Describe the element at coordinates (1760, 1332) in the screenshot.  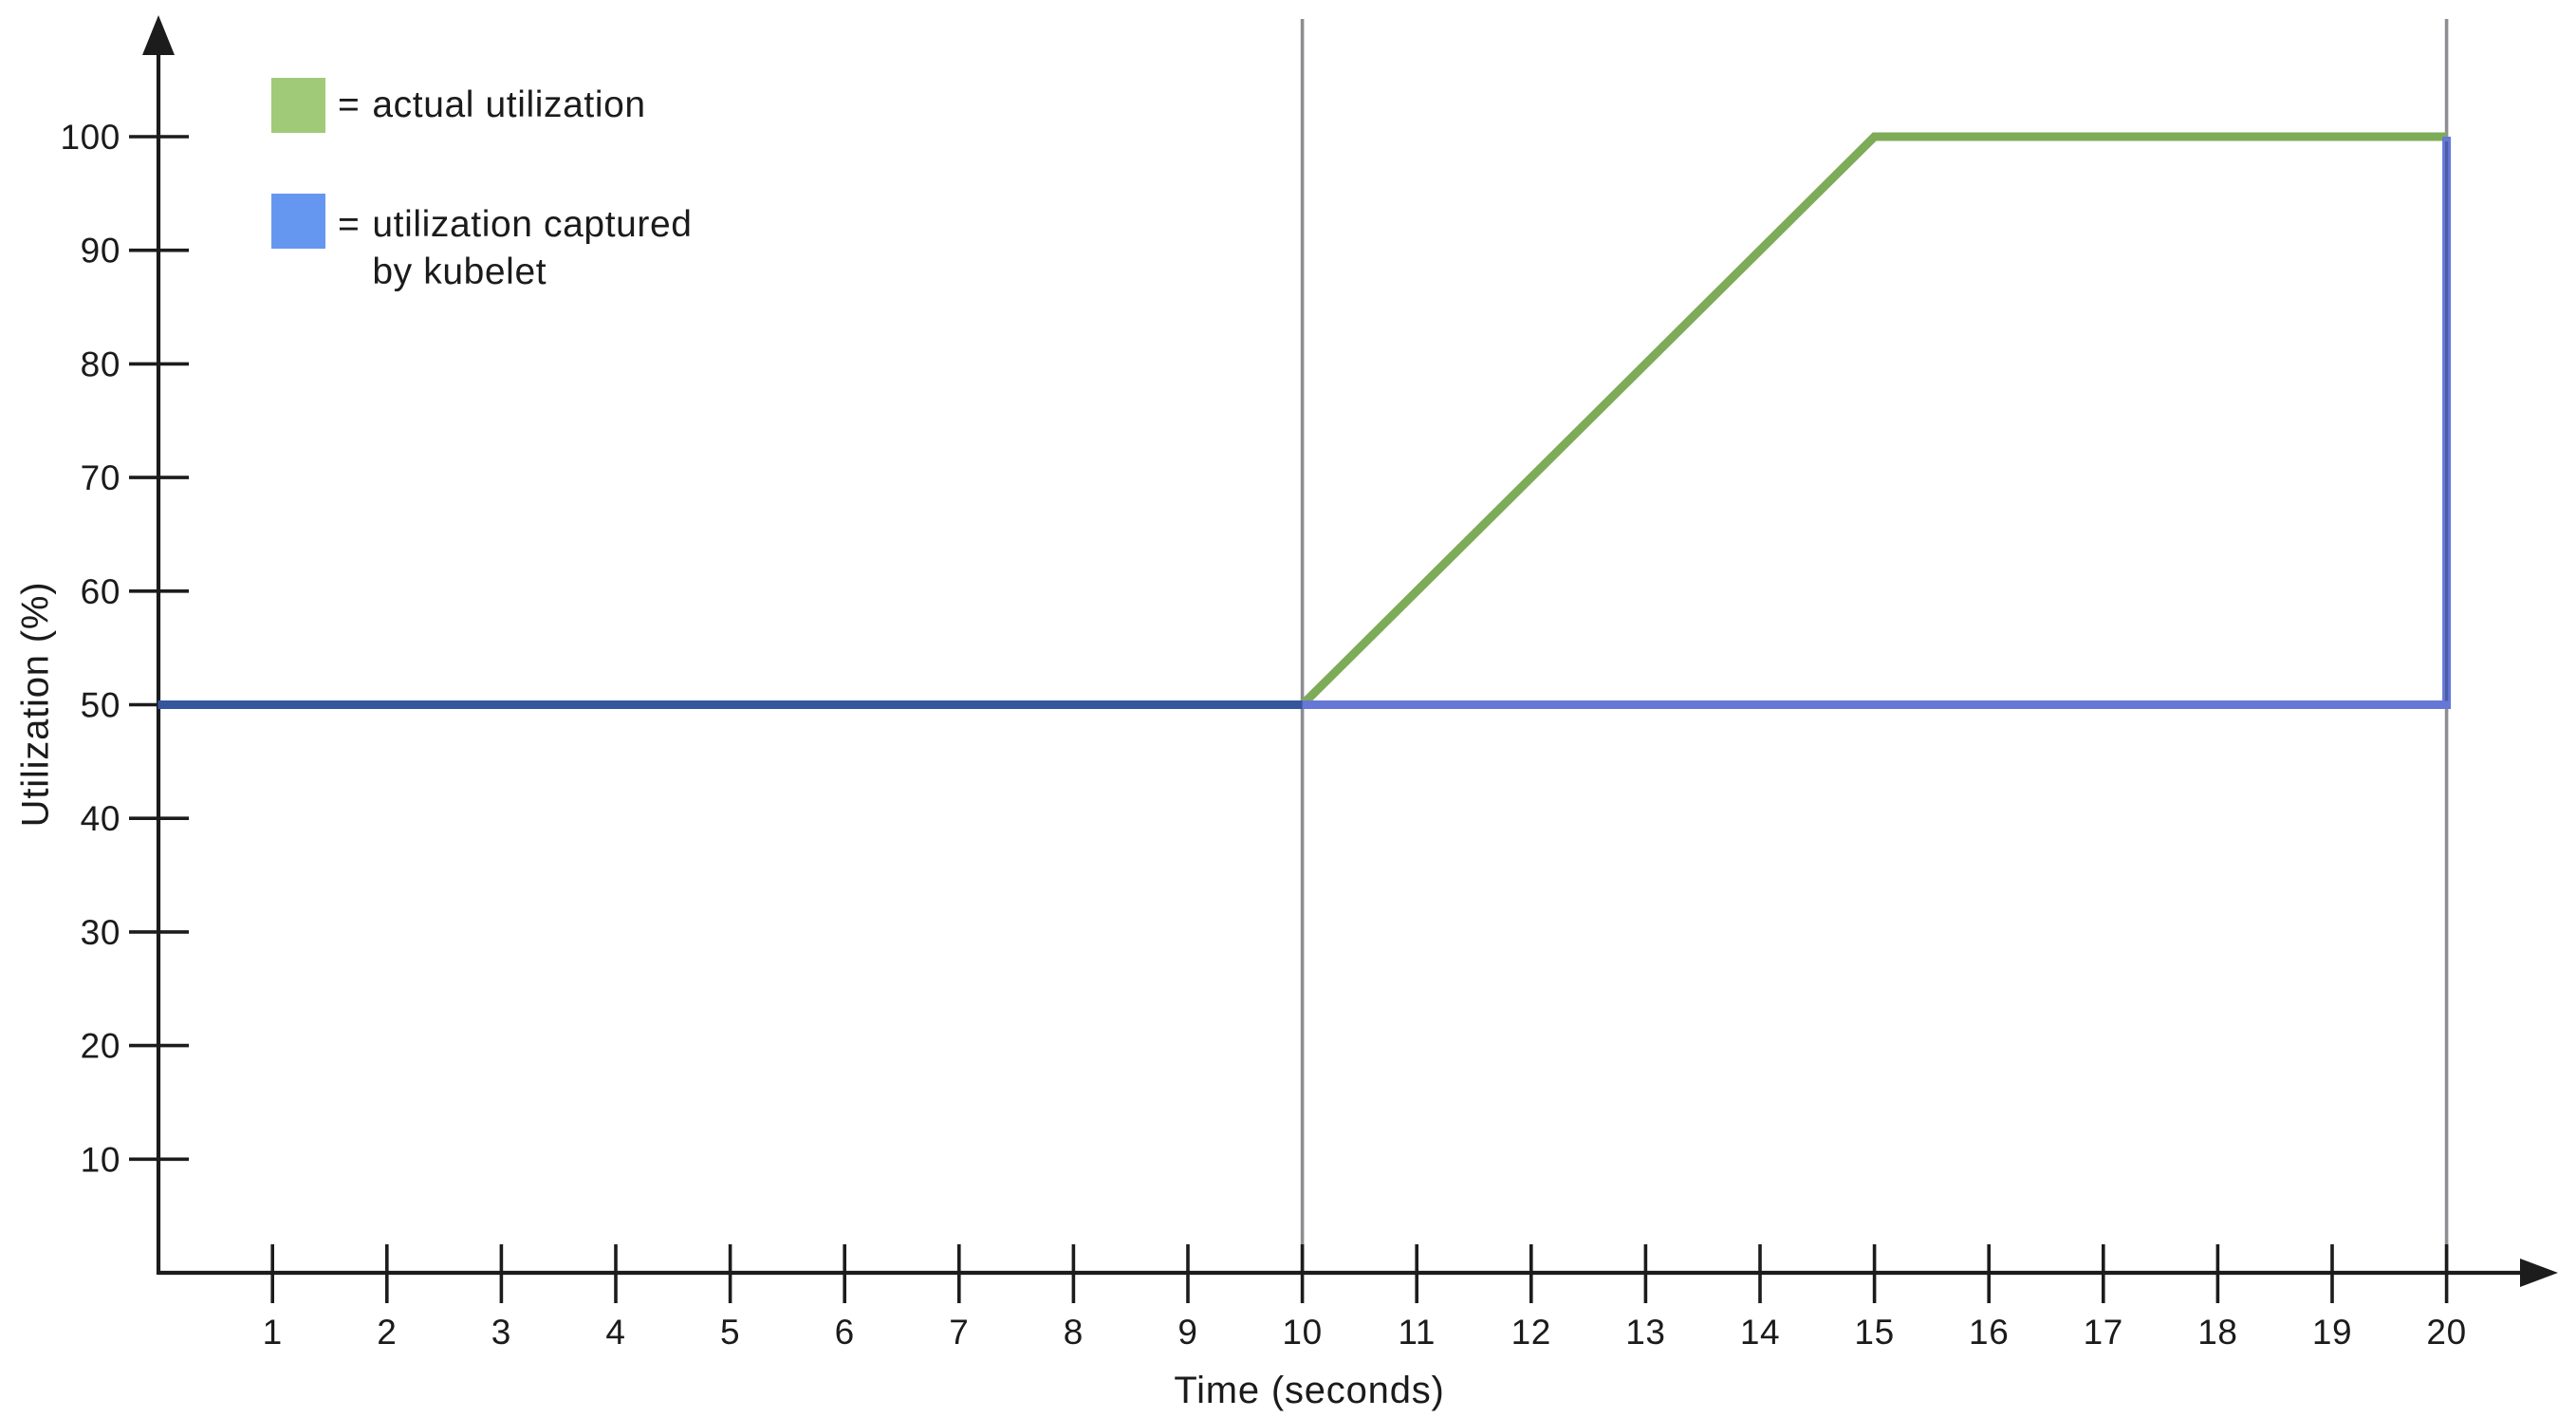
I see `x-tick-label-14: 14` at that location.